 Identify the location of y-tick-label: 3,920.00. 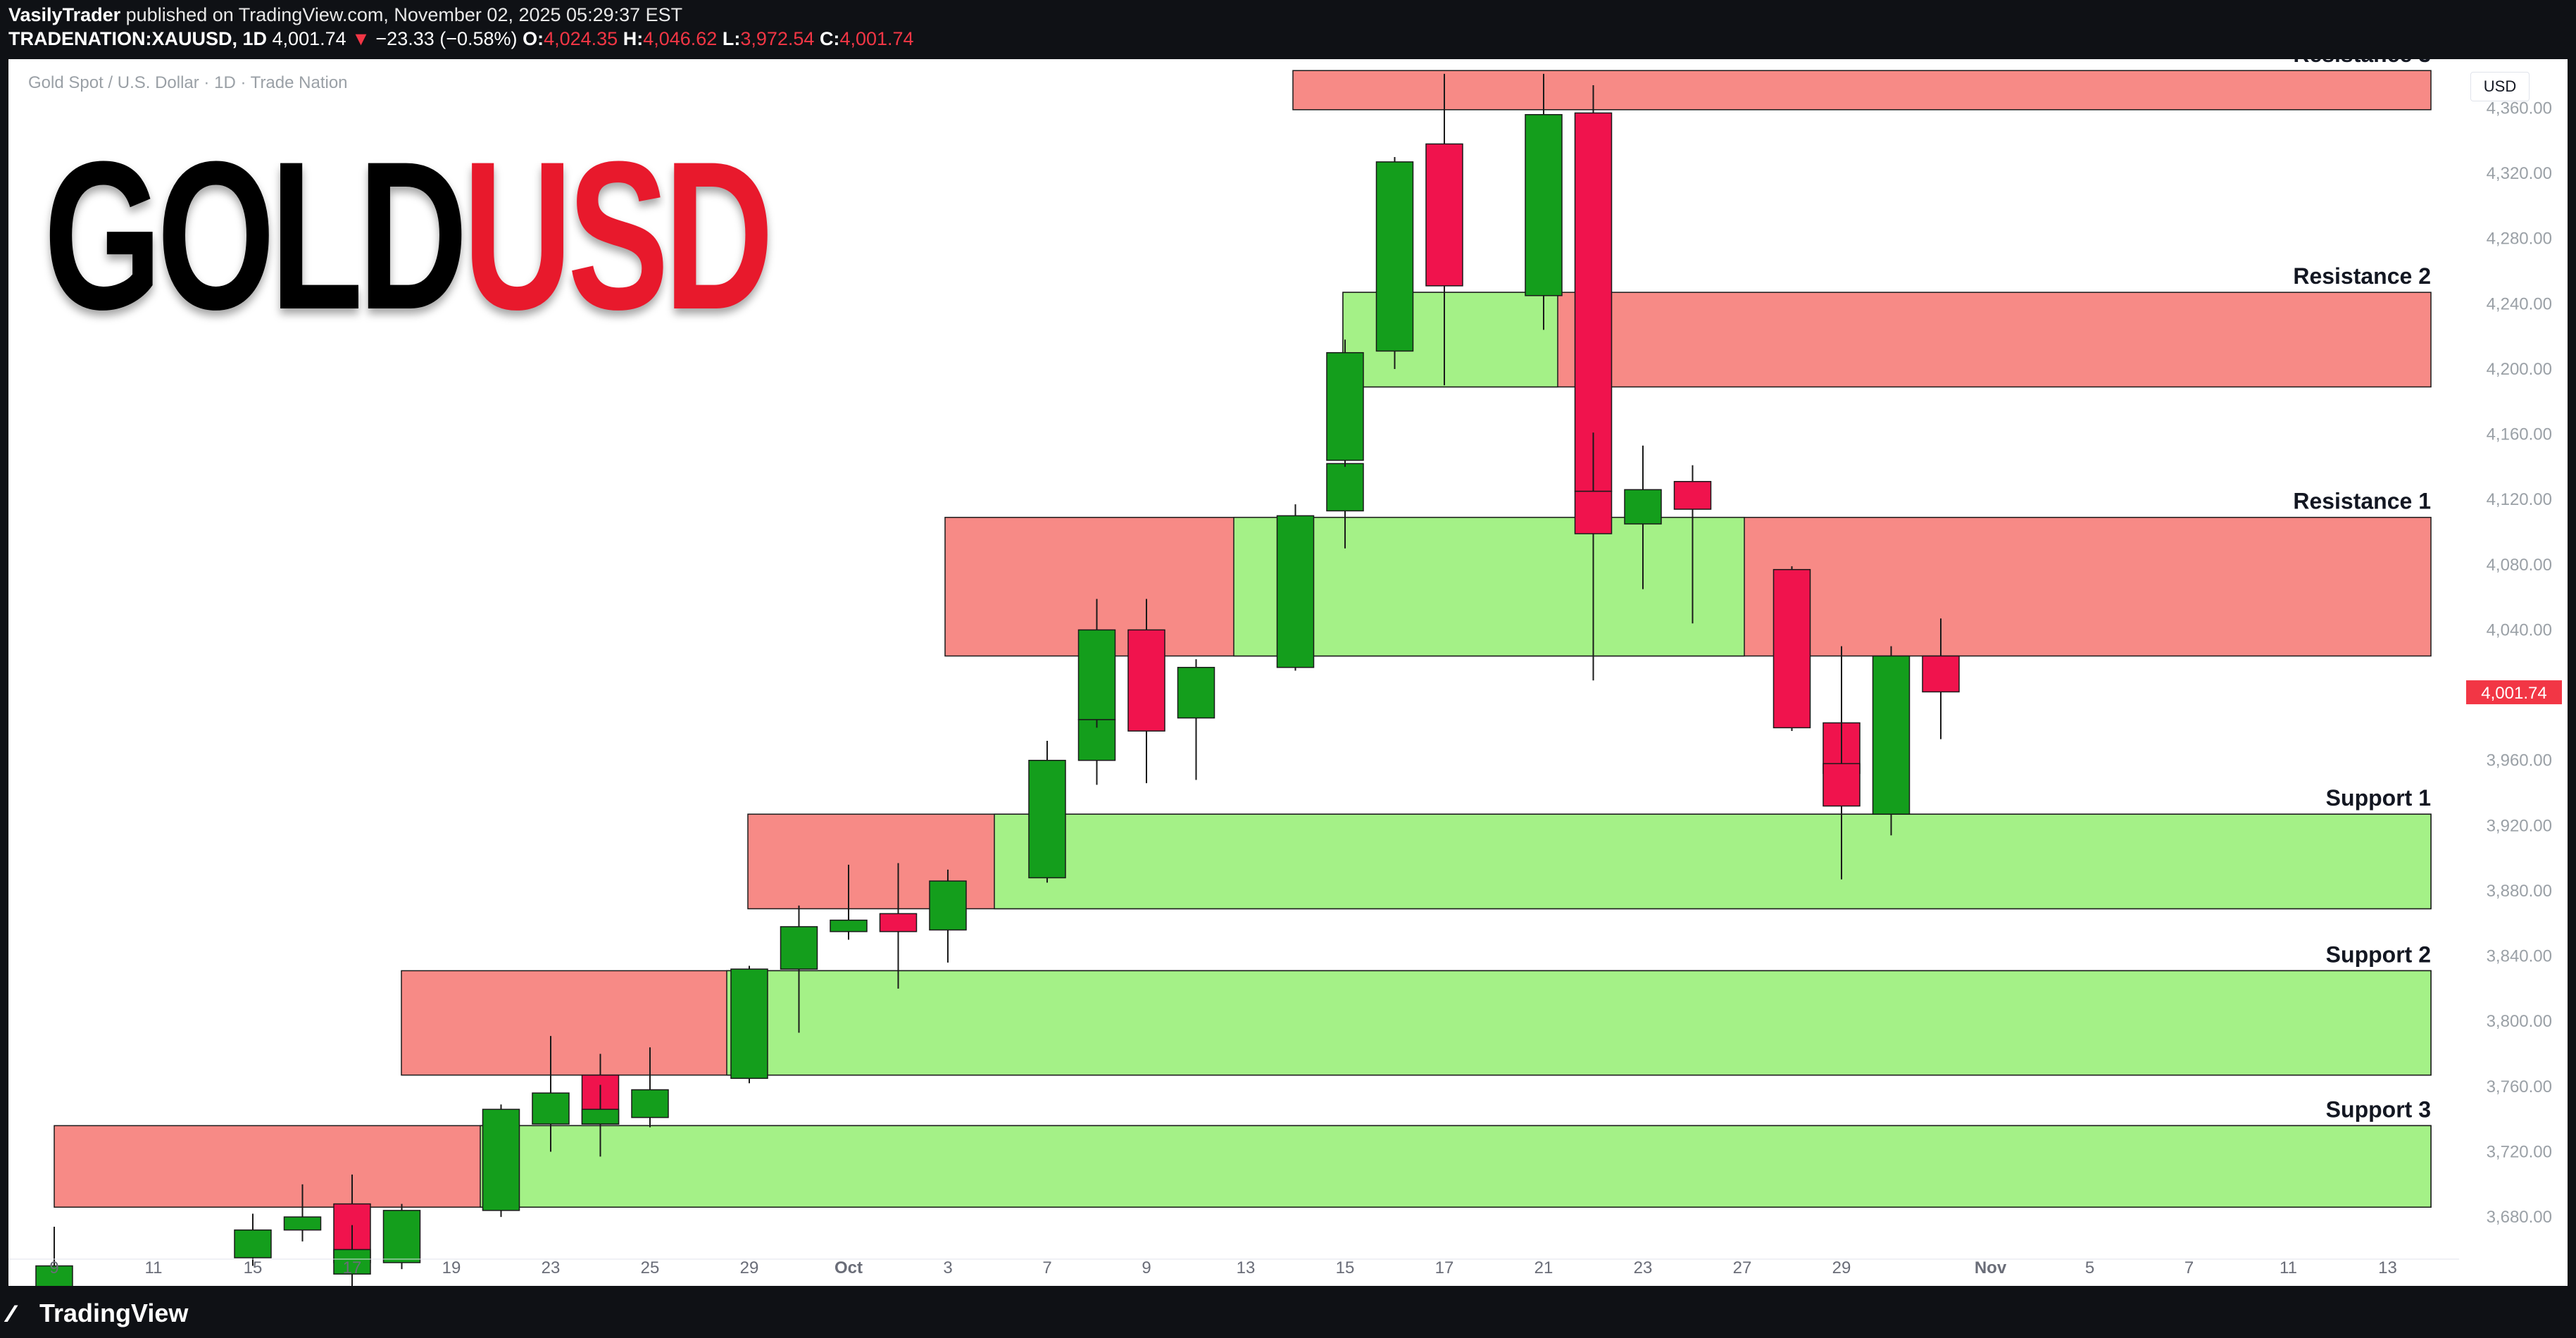
(2519, 825).